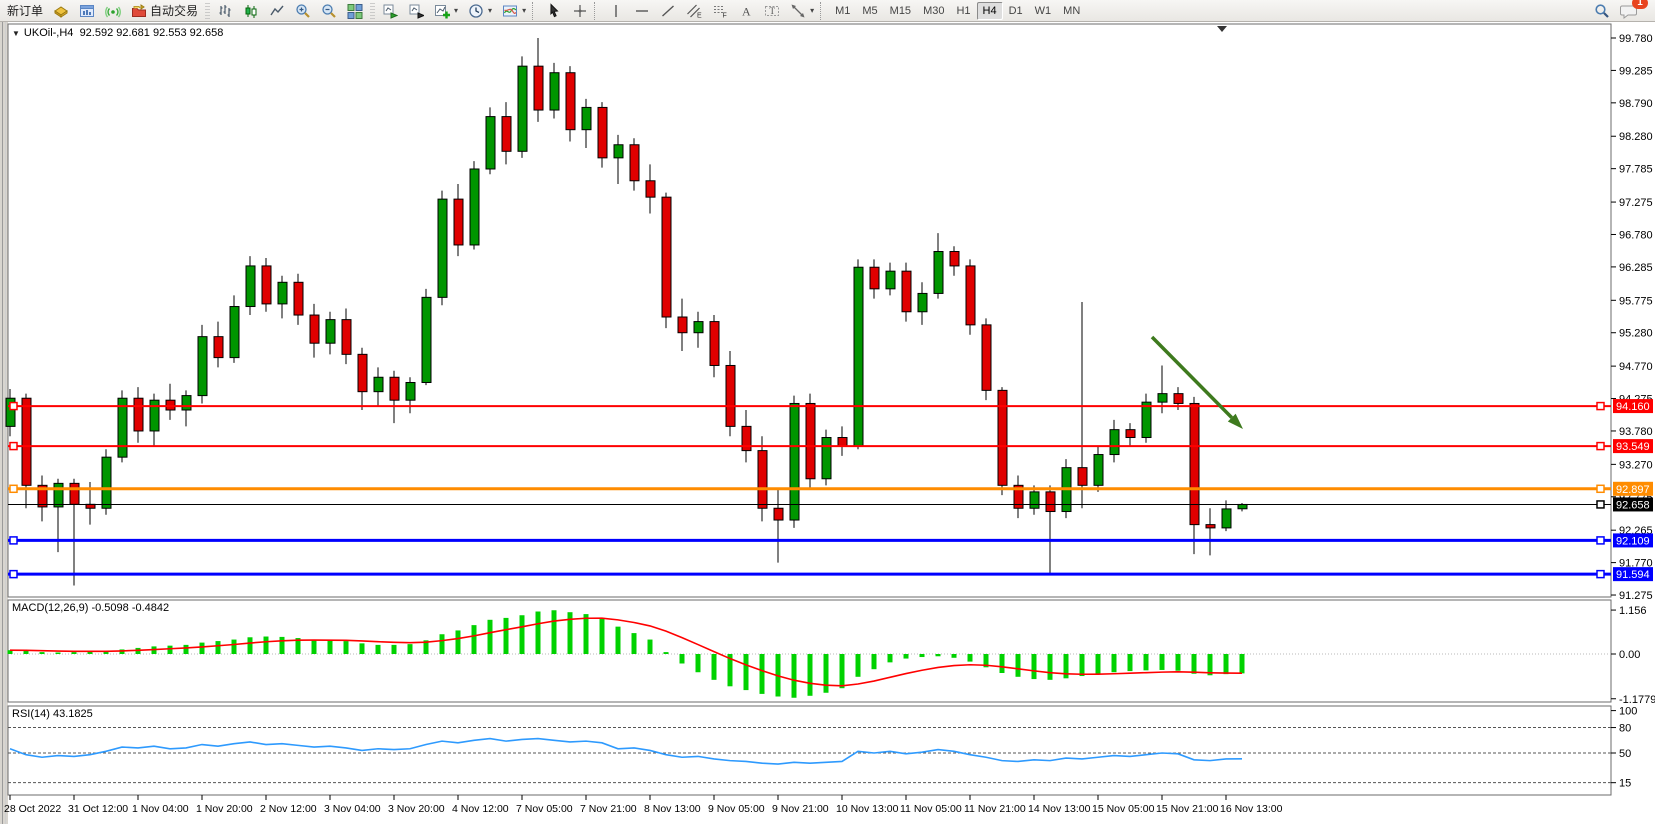 The image size is (1655, 824). What do you see at coordinates (900, 10) in the screenshot?
I see `timeframe-button-m15: M15` at bounding box center [900, 10].